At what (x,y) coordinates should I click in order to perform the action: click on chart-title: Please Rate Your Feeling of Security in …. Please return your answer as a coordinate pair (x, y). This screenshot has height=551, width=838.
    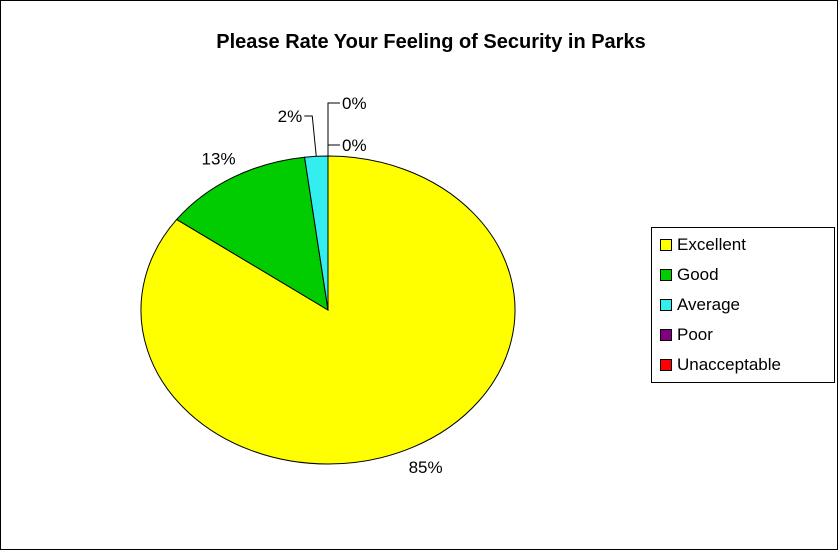
    Looking at the image, I should click on (430, 42).